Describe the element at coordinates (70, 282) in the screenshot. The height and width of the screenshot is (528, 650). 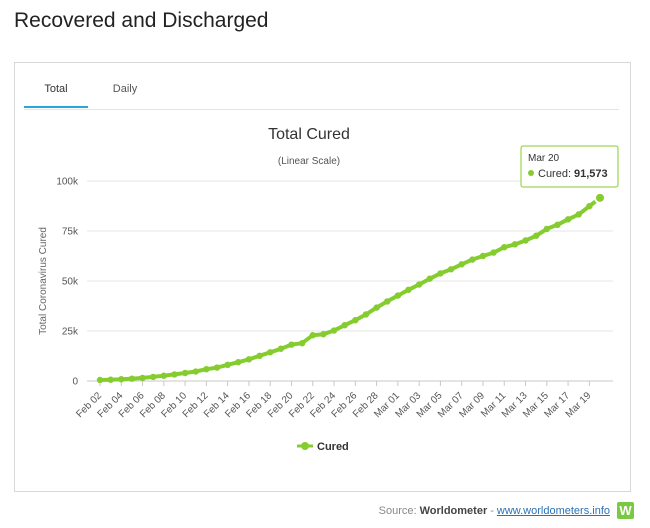
I see `y-tick-label: 50k` at that location.